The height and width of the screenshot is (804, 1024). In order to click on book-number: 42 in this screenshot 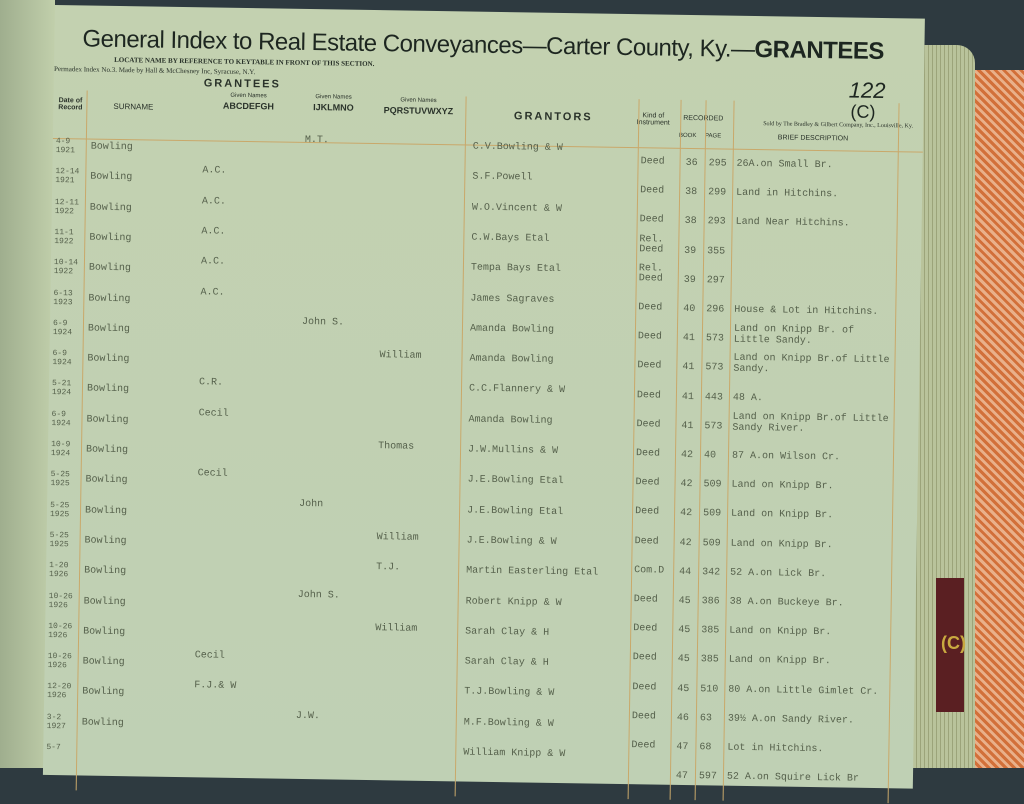, I will do `click(686, 514)`.